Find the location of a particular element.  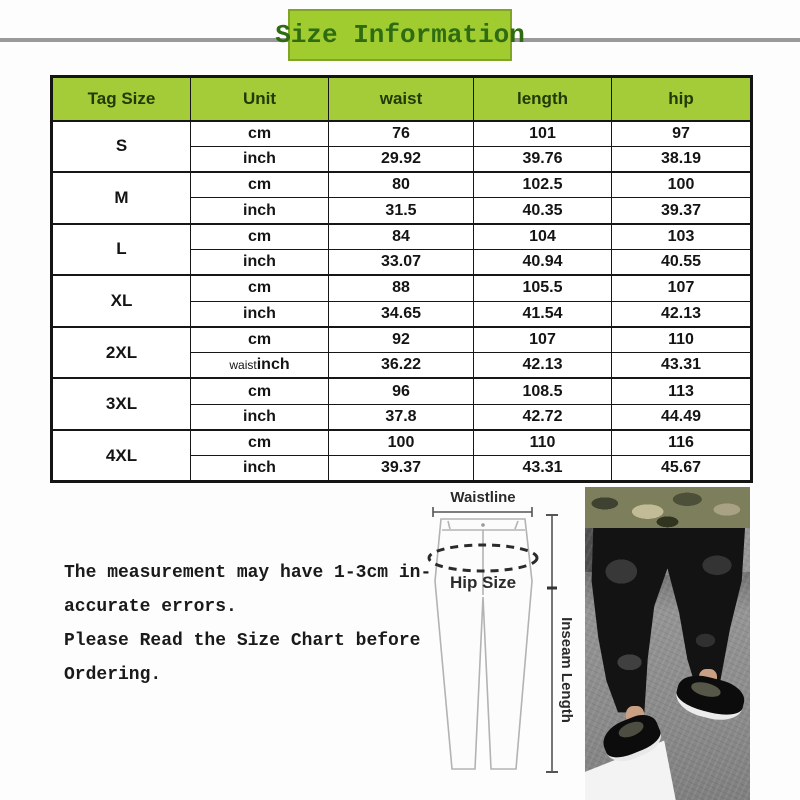

table-row: L cm 84 104 103 is located at coordinates (401, 249).